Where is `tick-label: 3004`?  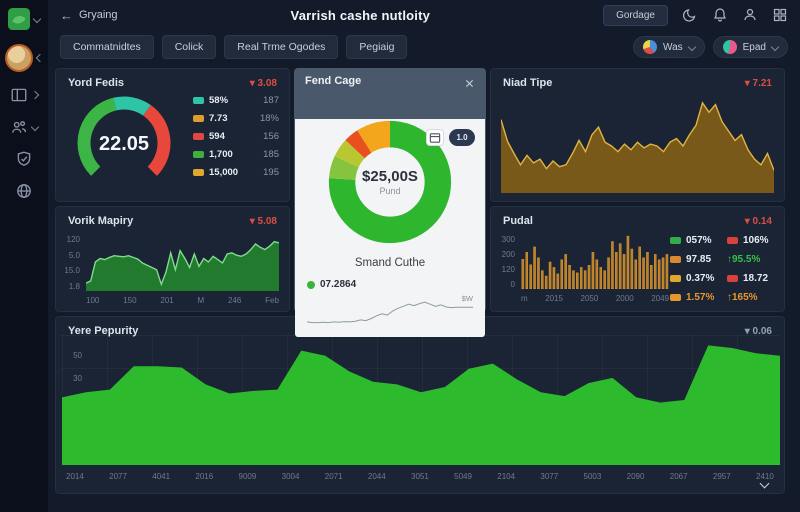 tick-label: 3004 is located at coordinates (290, 476).